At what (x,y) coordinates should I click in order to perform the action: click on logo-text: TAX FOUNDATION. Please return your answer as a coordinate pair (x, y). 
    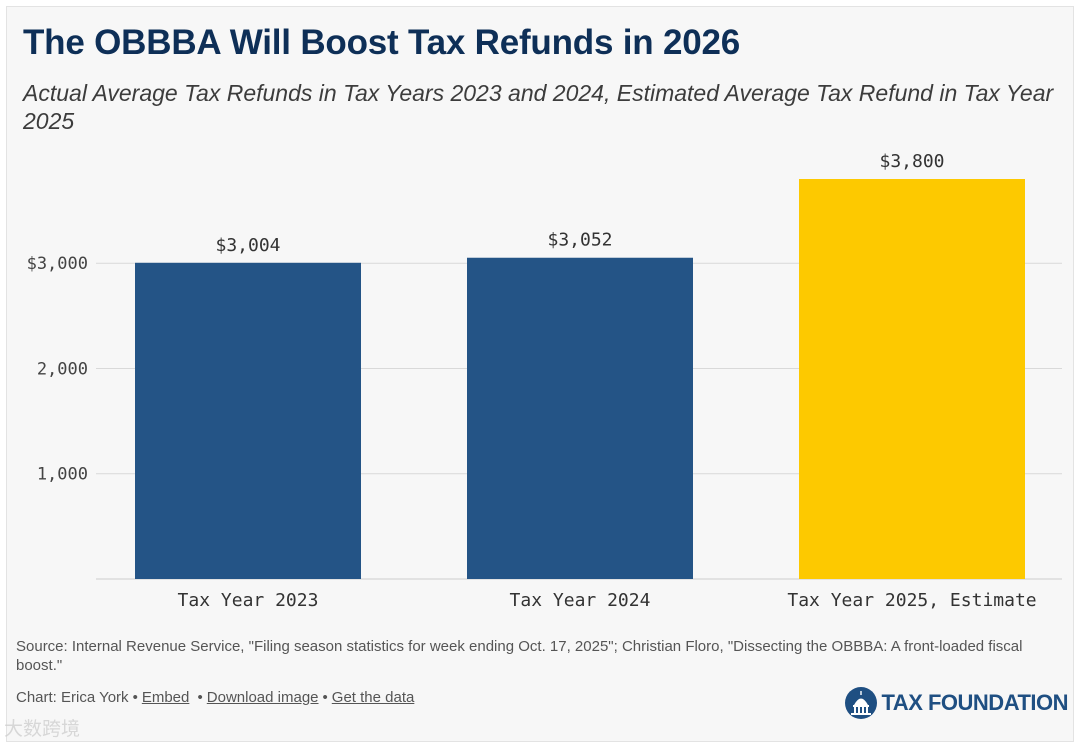
    Looking at the image, I should click on (975, 702).